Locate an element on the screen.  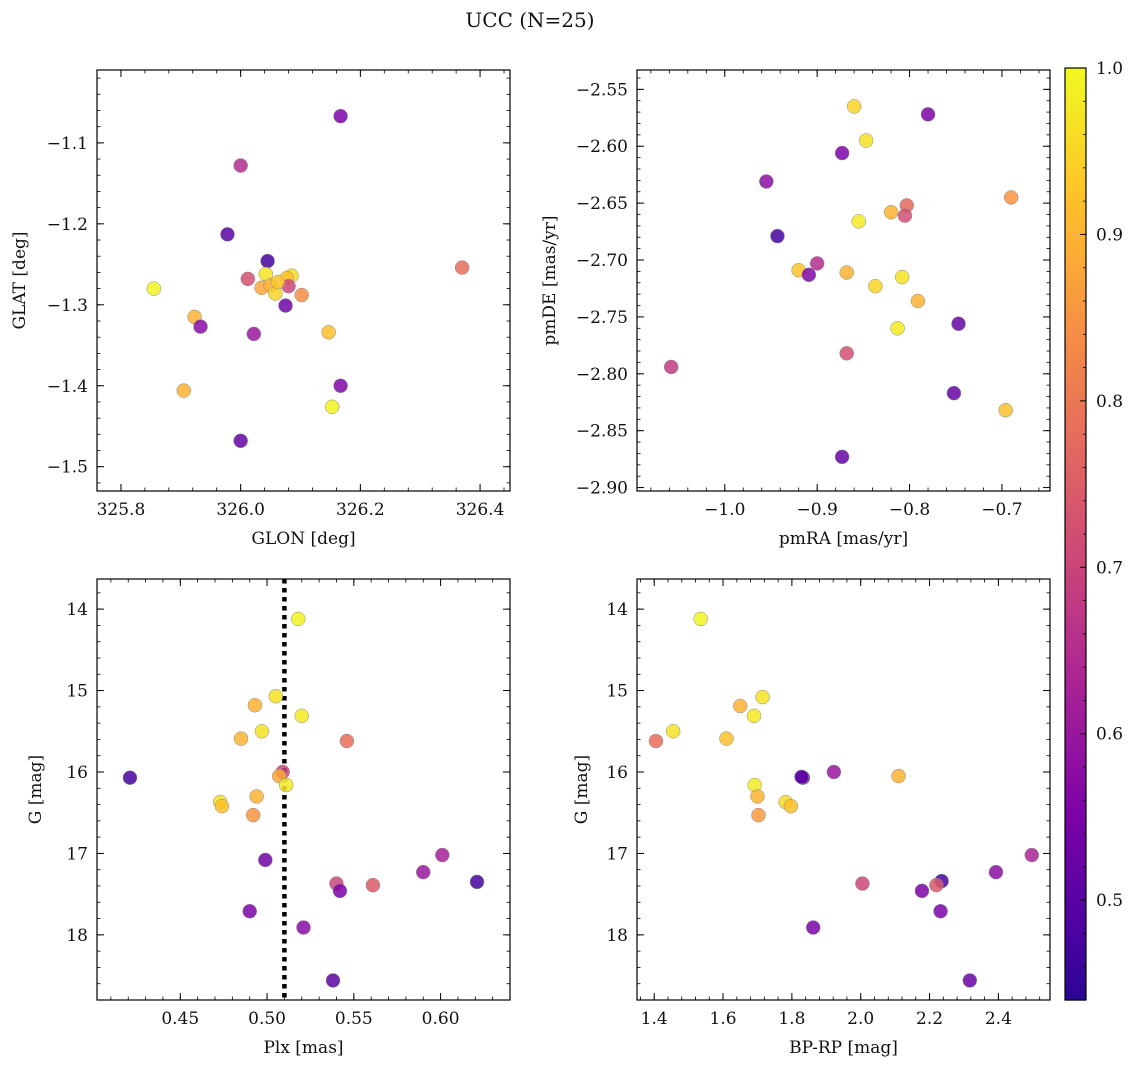
x-tick-label: 1.8 is located at coordinates (791, 1019).